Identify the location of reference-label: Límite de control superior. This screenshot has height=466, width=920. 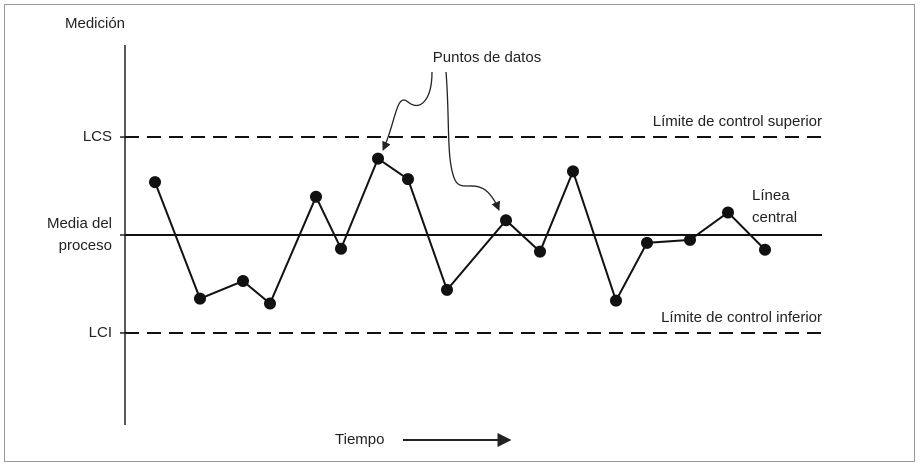
(737, 122).